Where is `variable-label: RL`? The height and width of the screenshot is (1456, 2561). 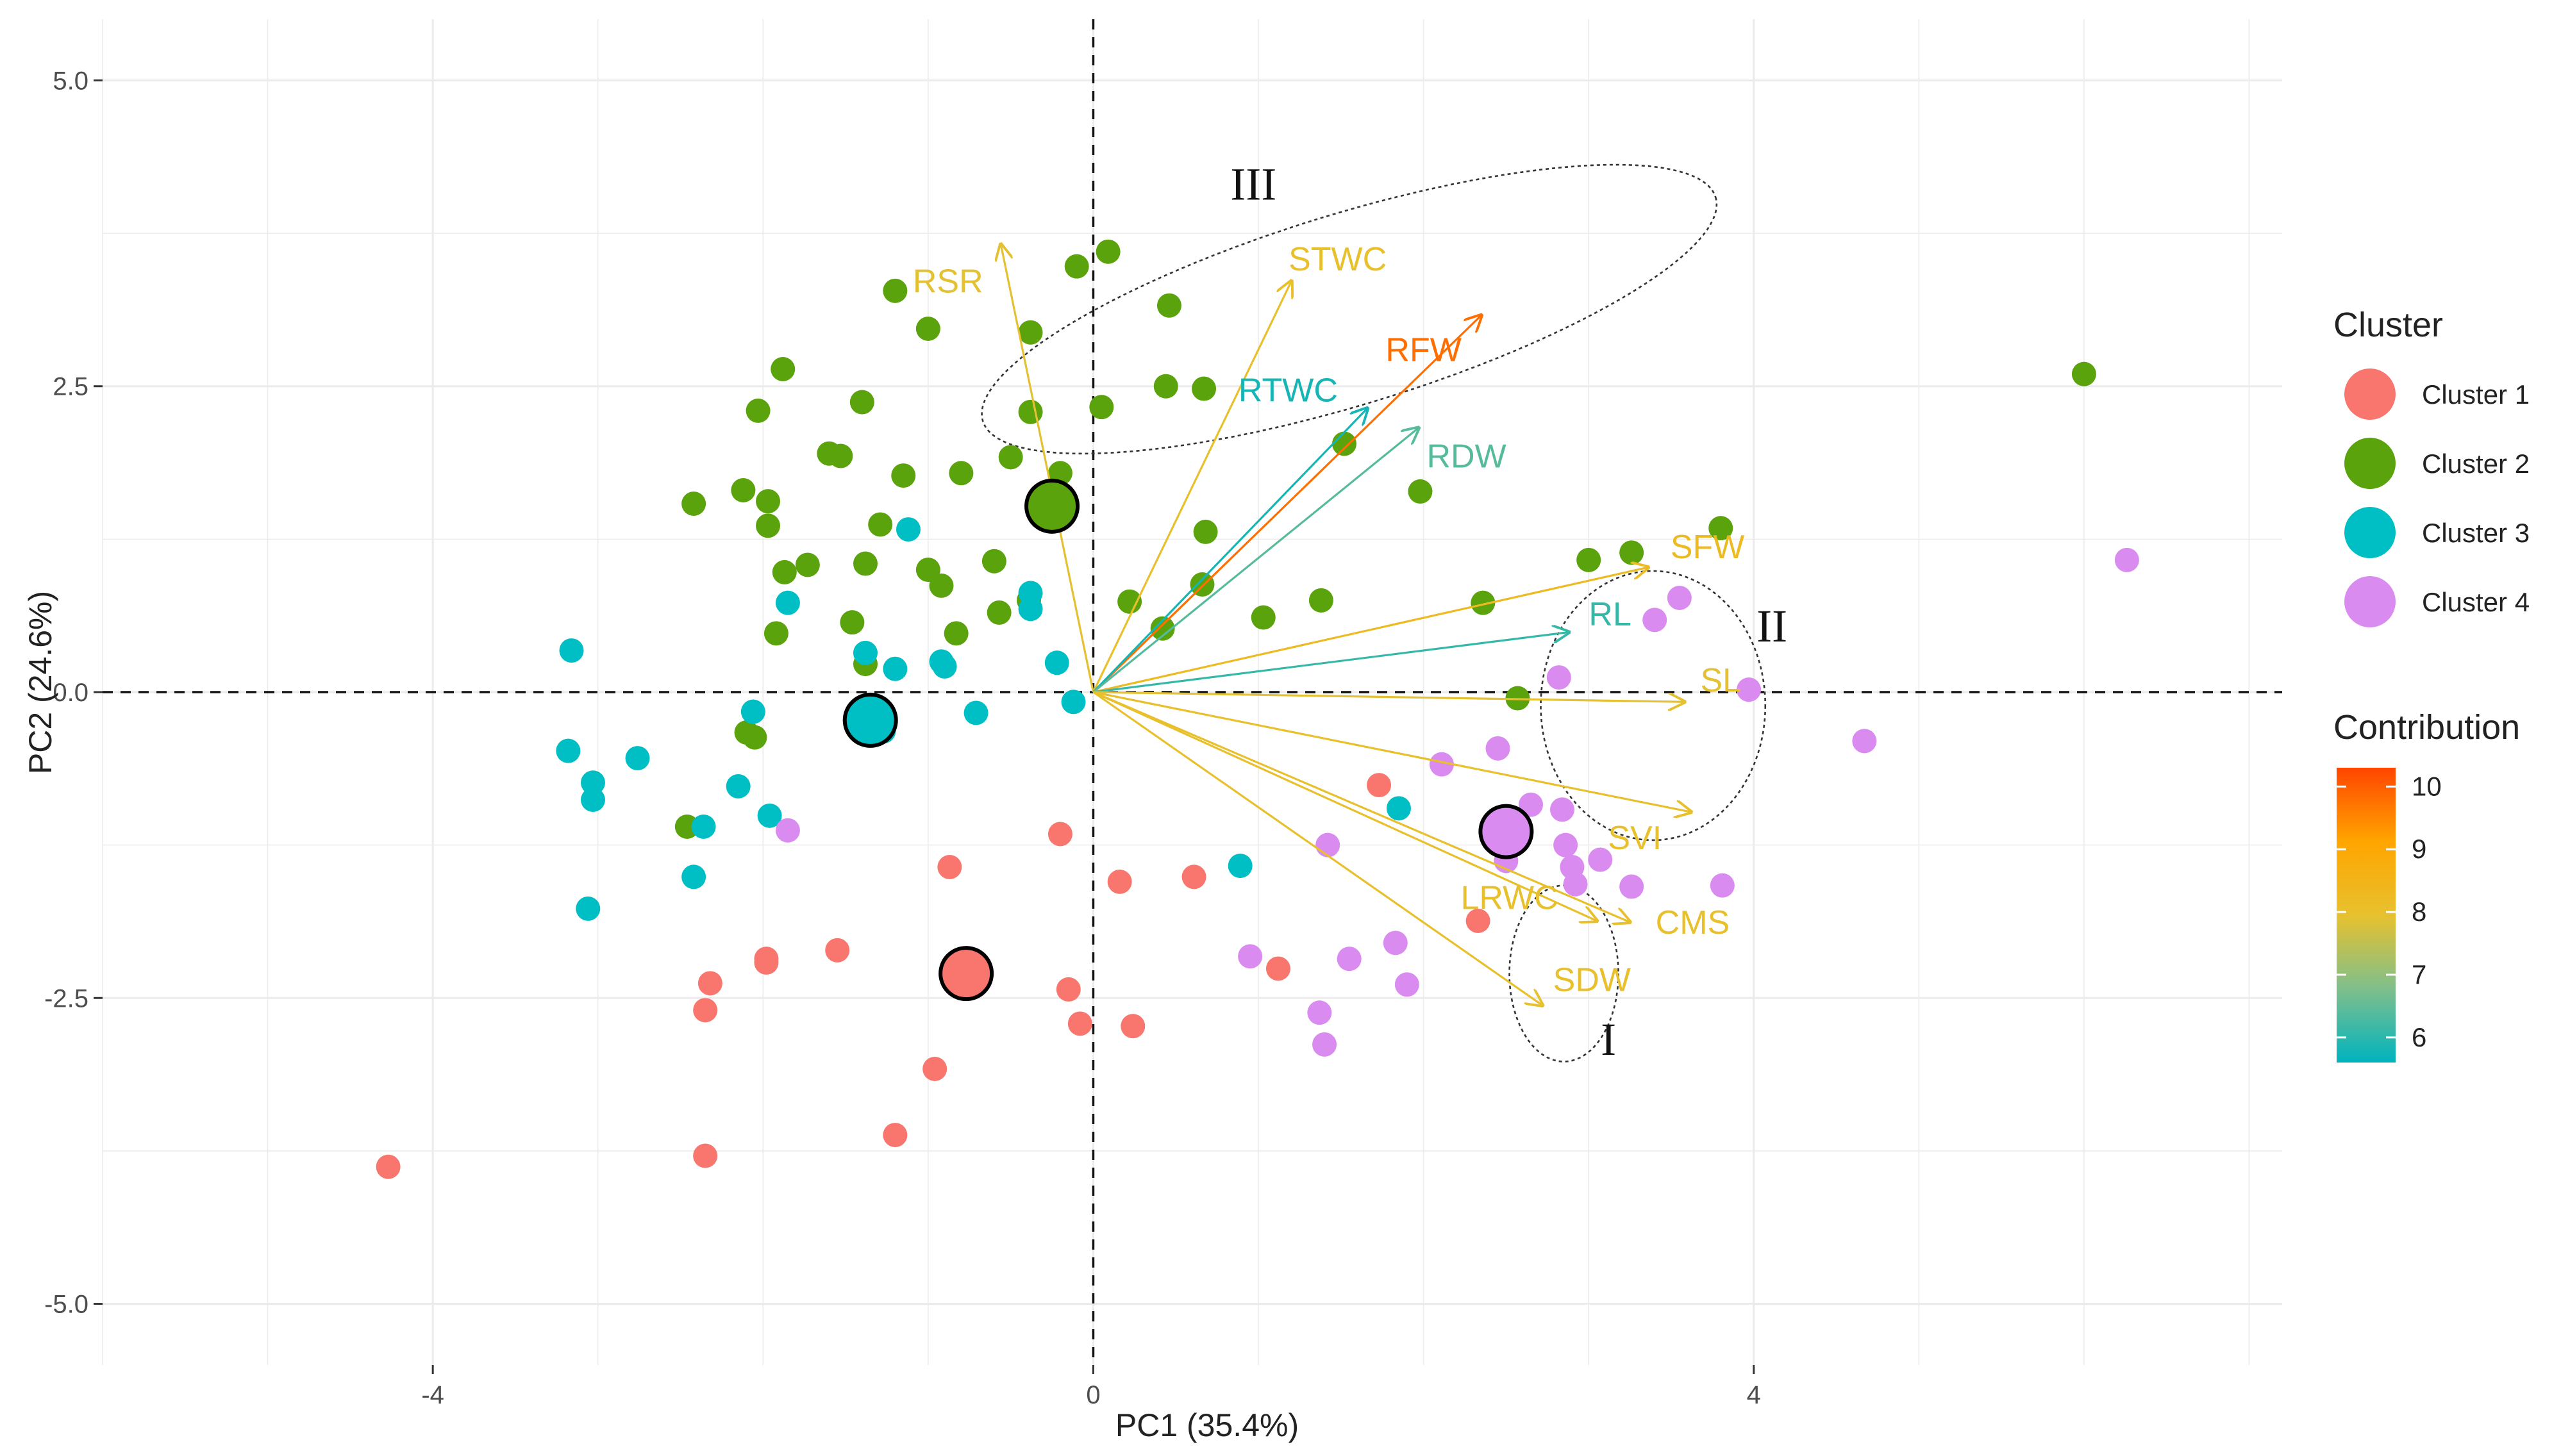
variable-label: RL is located at coordinates (1610, 614).